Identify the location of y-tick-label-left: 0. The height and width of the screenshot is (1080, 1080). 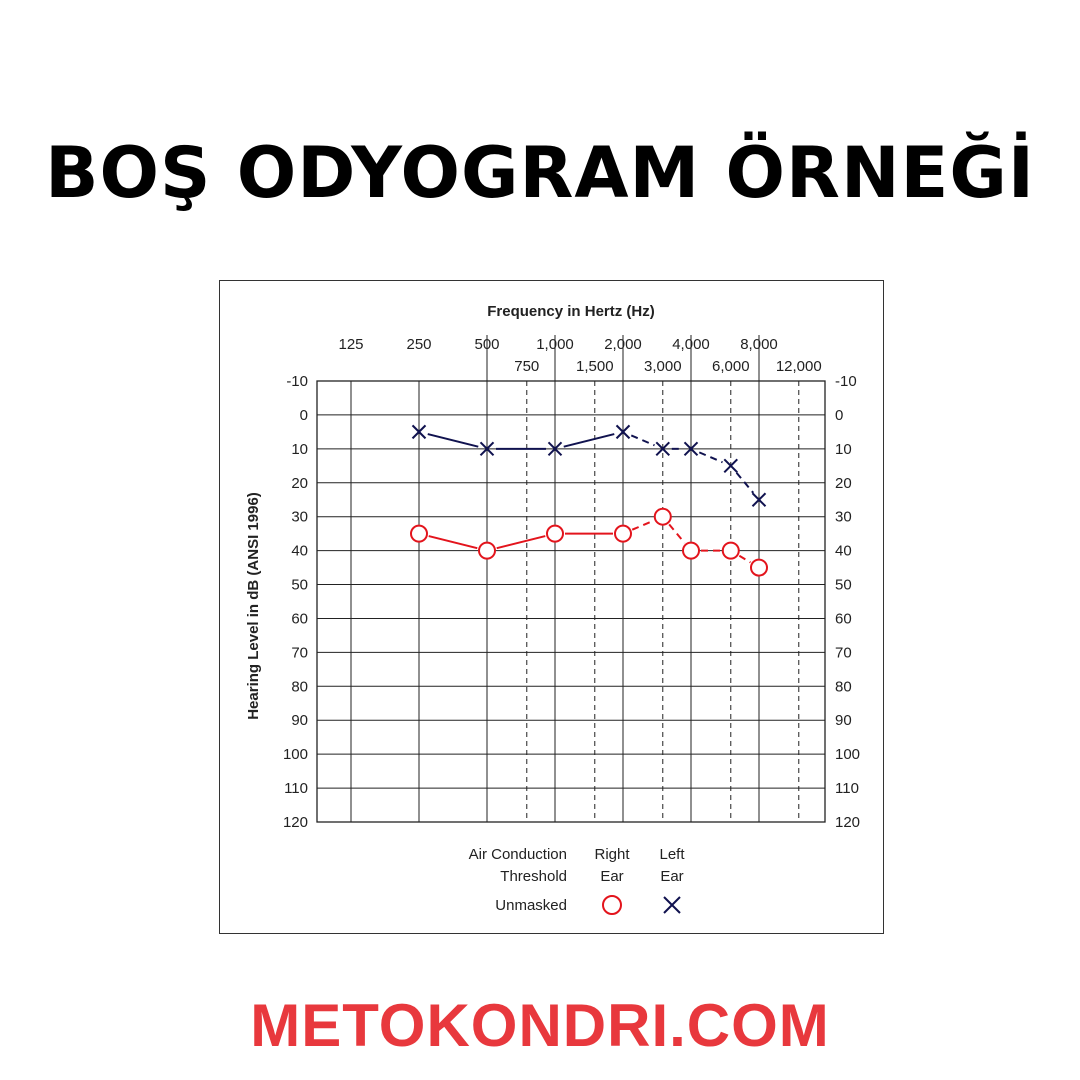
(304, 415).